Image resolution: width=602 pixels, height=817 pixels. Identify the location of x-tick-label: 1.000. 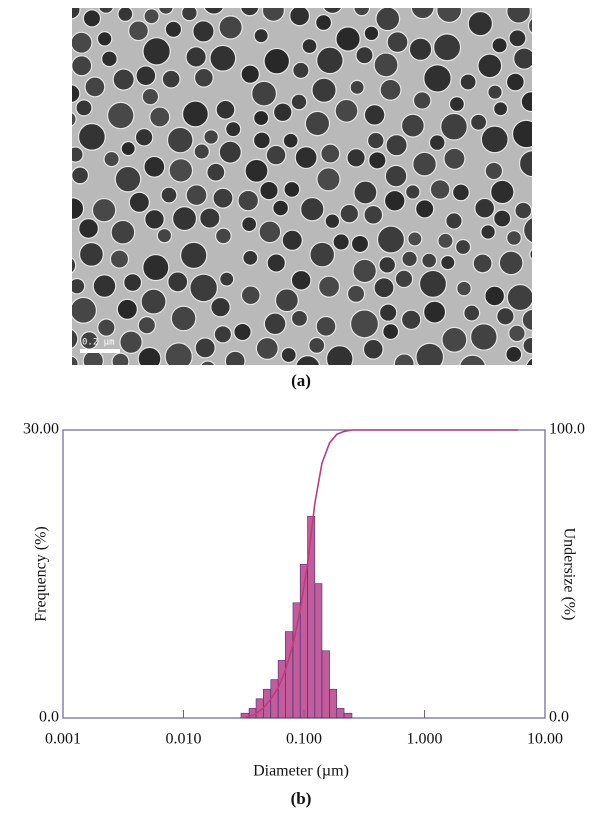
(425, 739).